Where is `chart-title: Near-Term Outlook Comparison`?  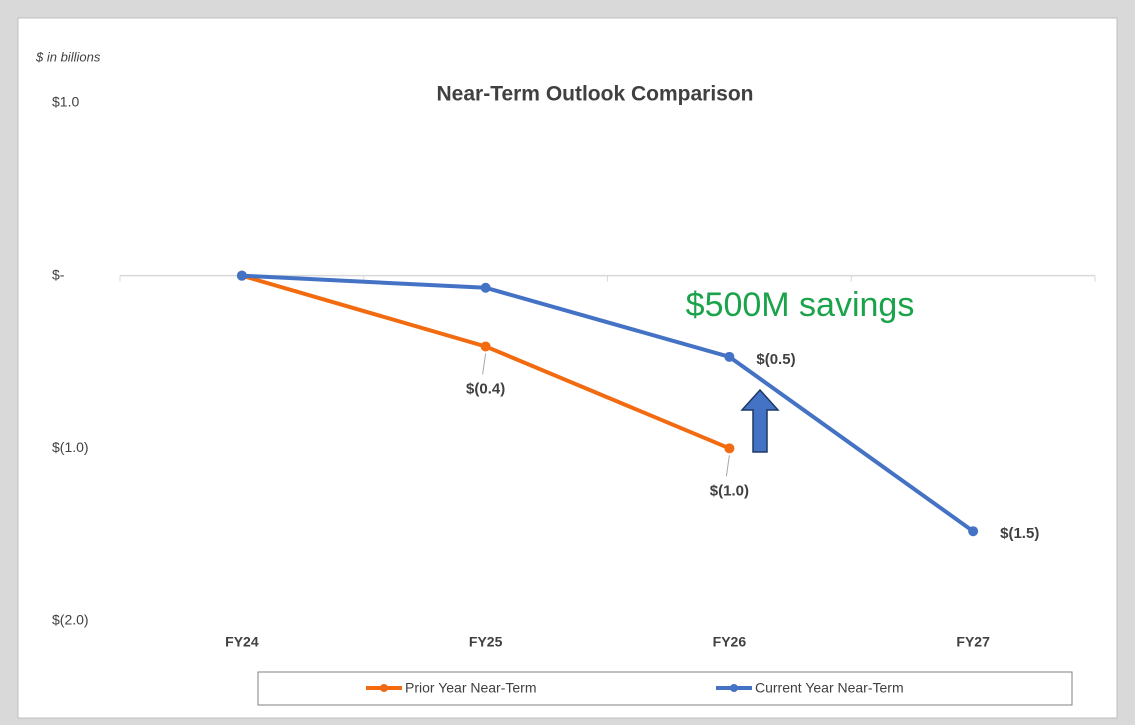 chart-title: Near-Term Outlook Comparison is located at coordinates (595, 94).